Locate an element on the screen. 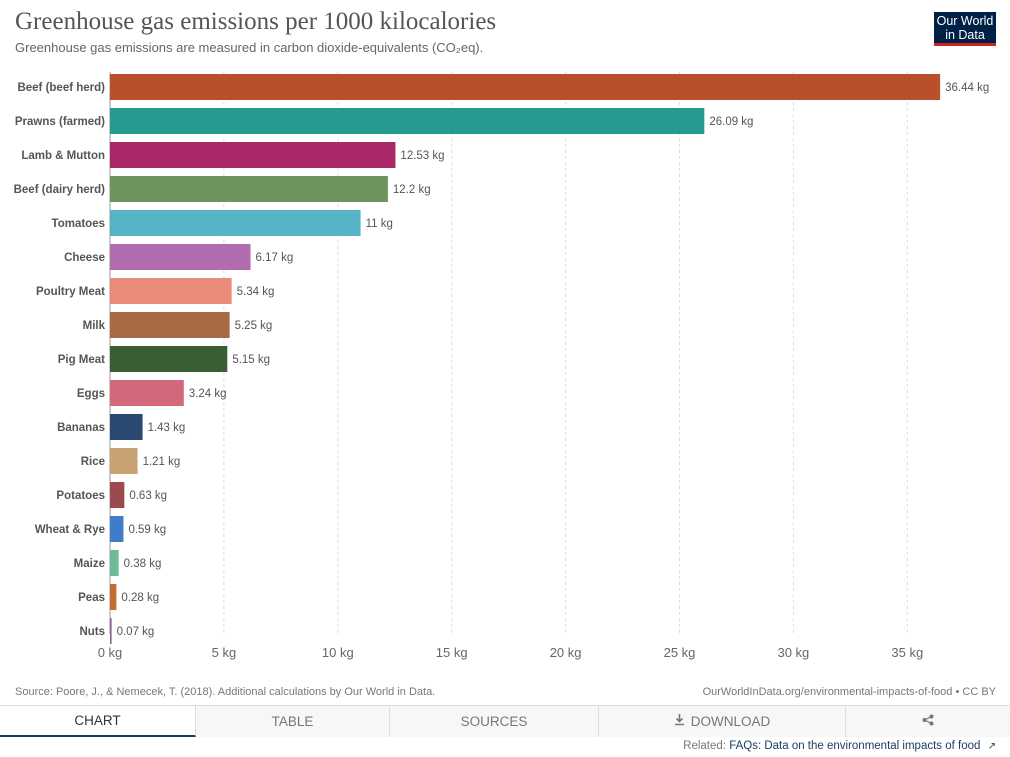  category-label: Nuts is located at coordinates (92, 632).